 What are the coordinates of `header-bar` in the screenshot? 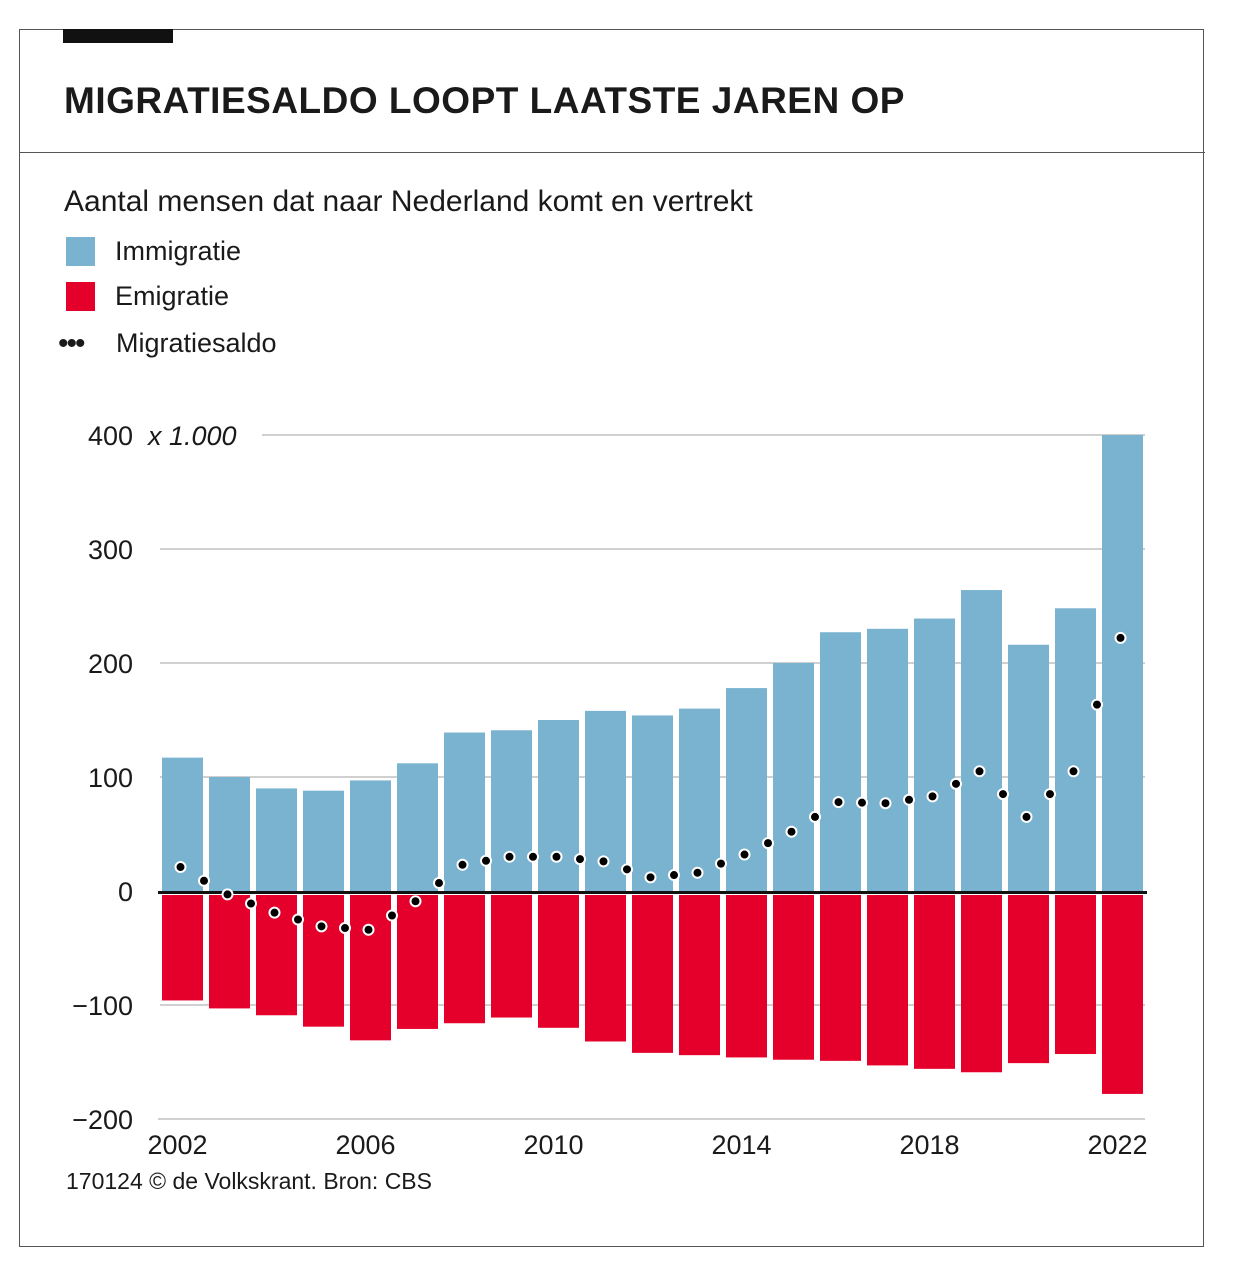 It's located at (118, 36).